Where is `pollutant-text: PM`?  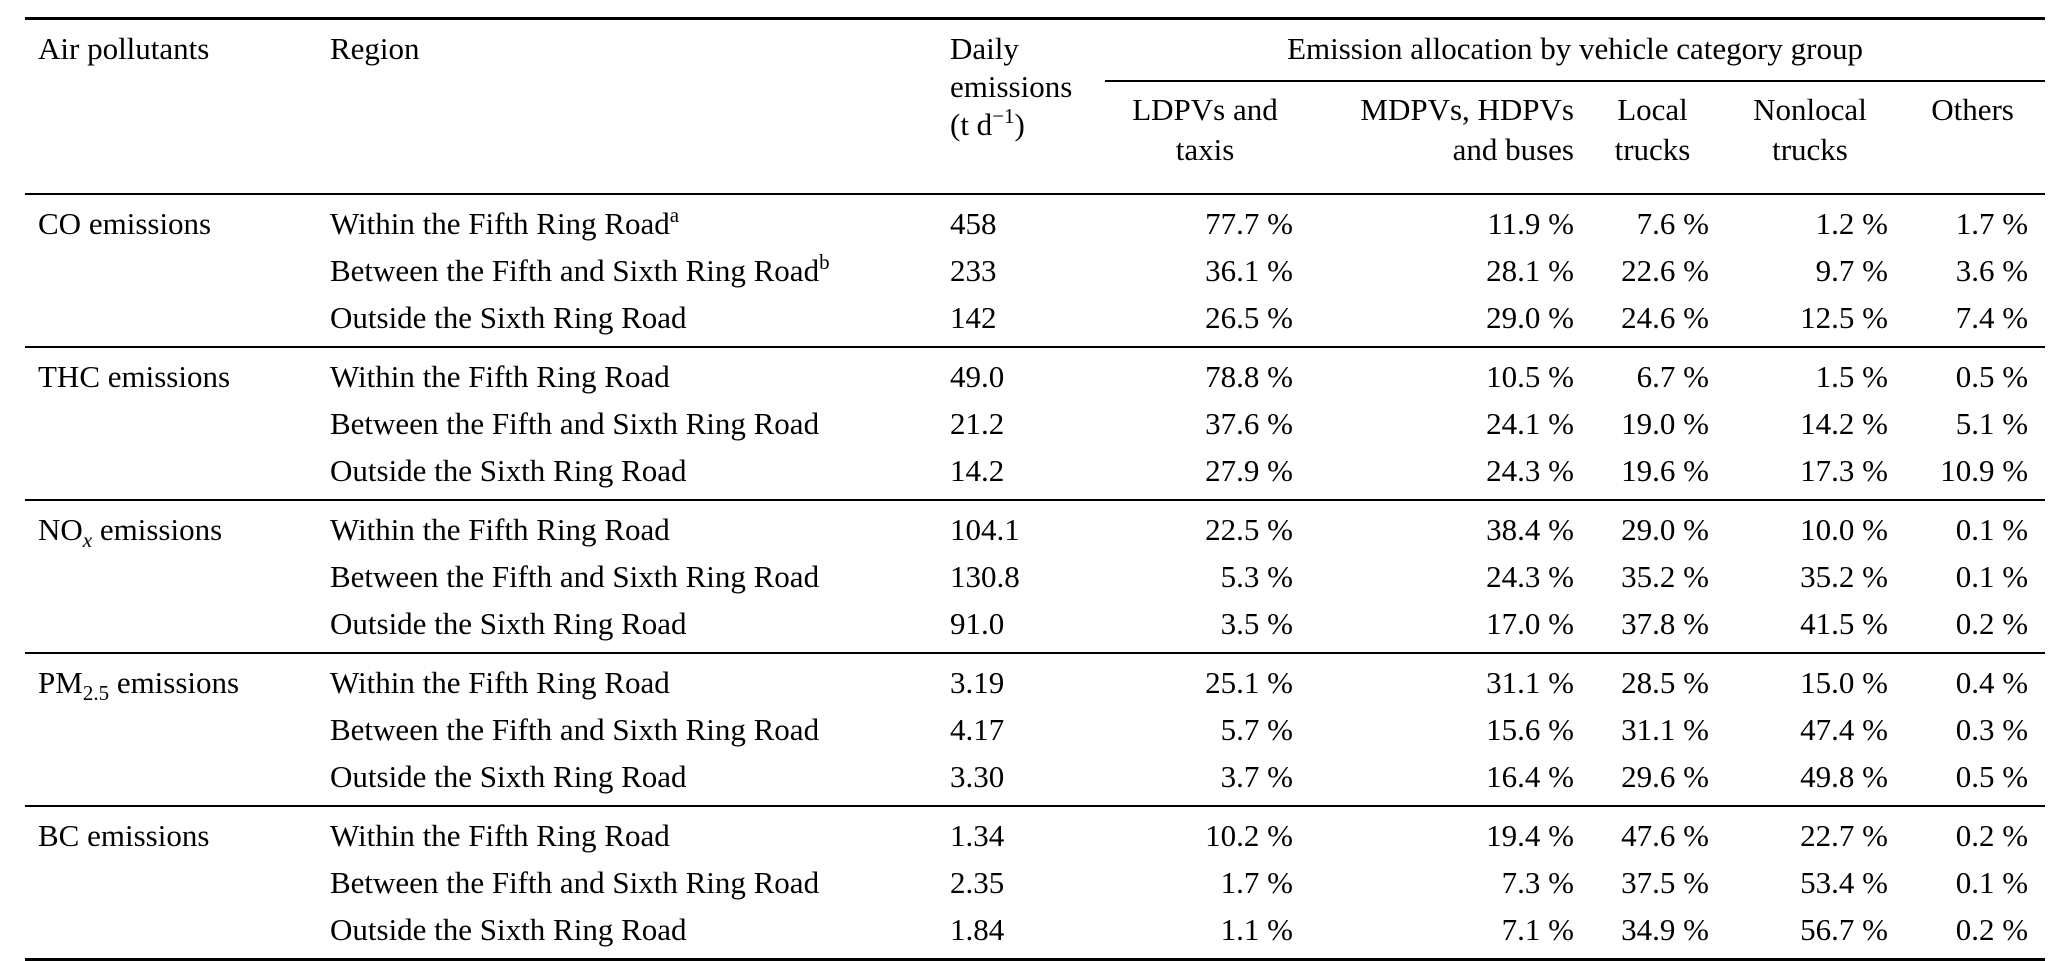
pollutant-text: PM is located at coordinates (60, 682).